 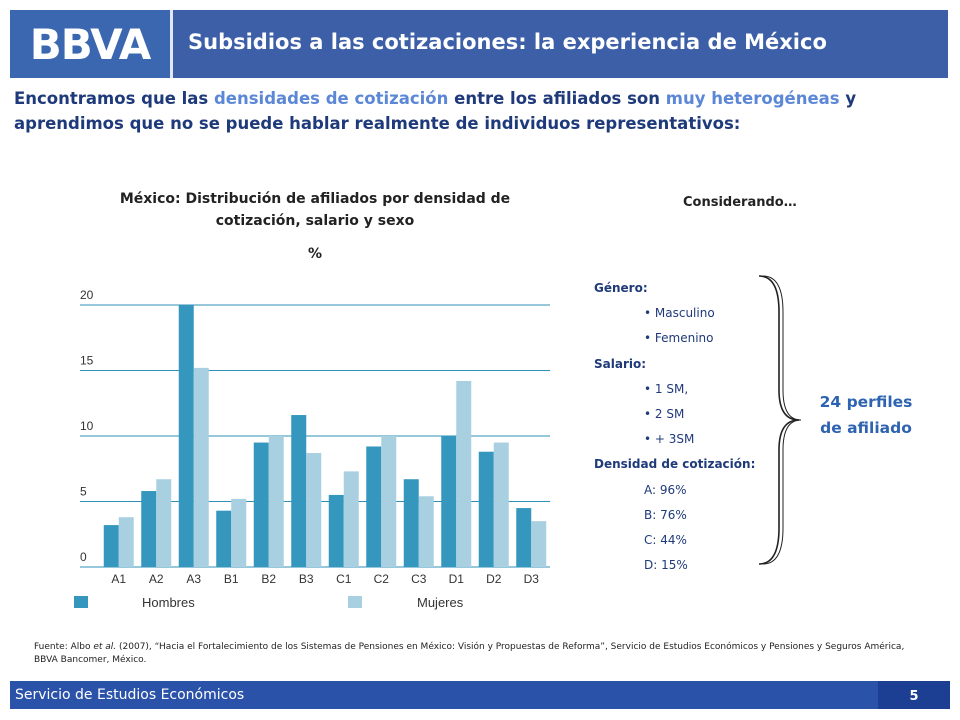 I want to click on intro-part-2: entre los afiliados son, so click(x=557, y=98).